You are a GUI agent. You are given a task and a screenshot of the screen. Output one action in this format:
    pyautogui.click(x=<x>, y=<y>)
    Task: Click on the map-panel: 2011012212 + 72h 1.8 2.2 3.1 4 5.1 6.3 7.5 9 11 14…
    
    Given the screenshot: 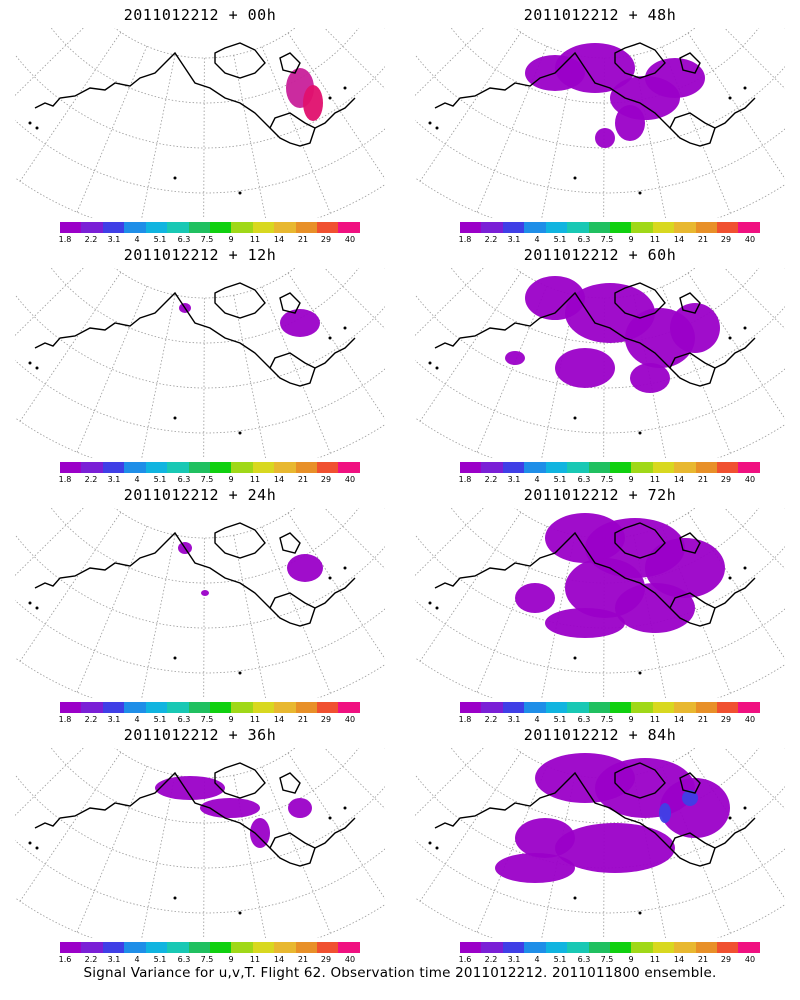 What is the action you would take?
    pyautogui.click(x=600, y=602)
    